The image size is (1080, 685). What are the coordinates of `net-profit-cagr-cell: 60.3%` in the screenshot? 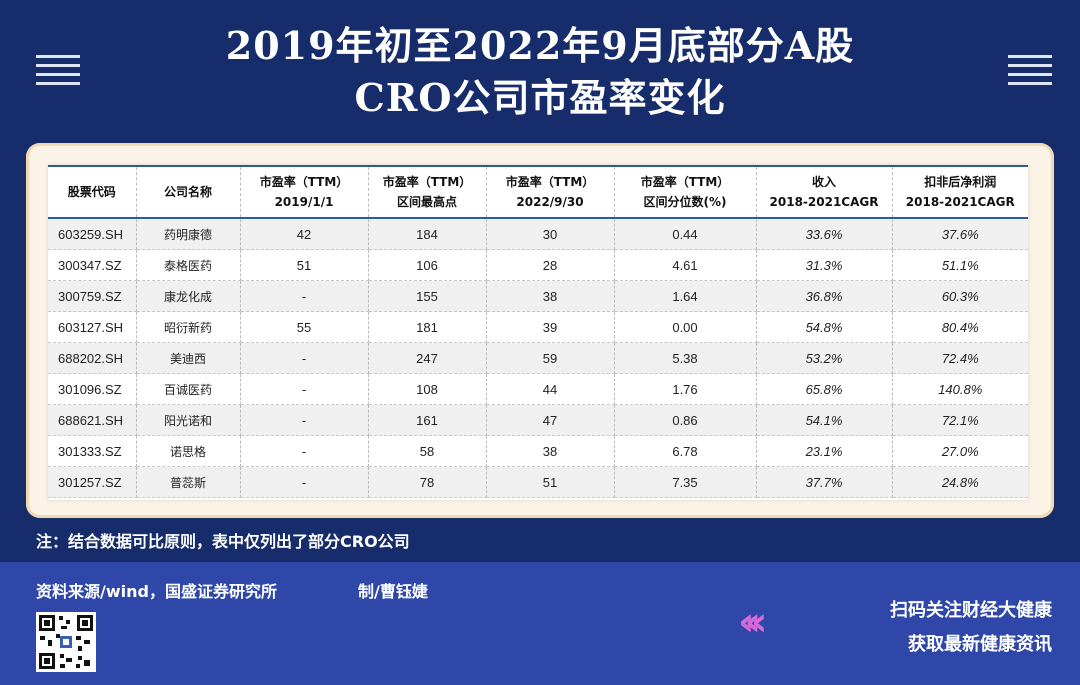 It's located at (960, 296).